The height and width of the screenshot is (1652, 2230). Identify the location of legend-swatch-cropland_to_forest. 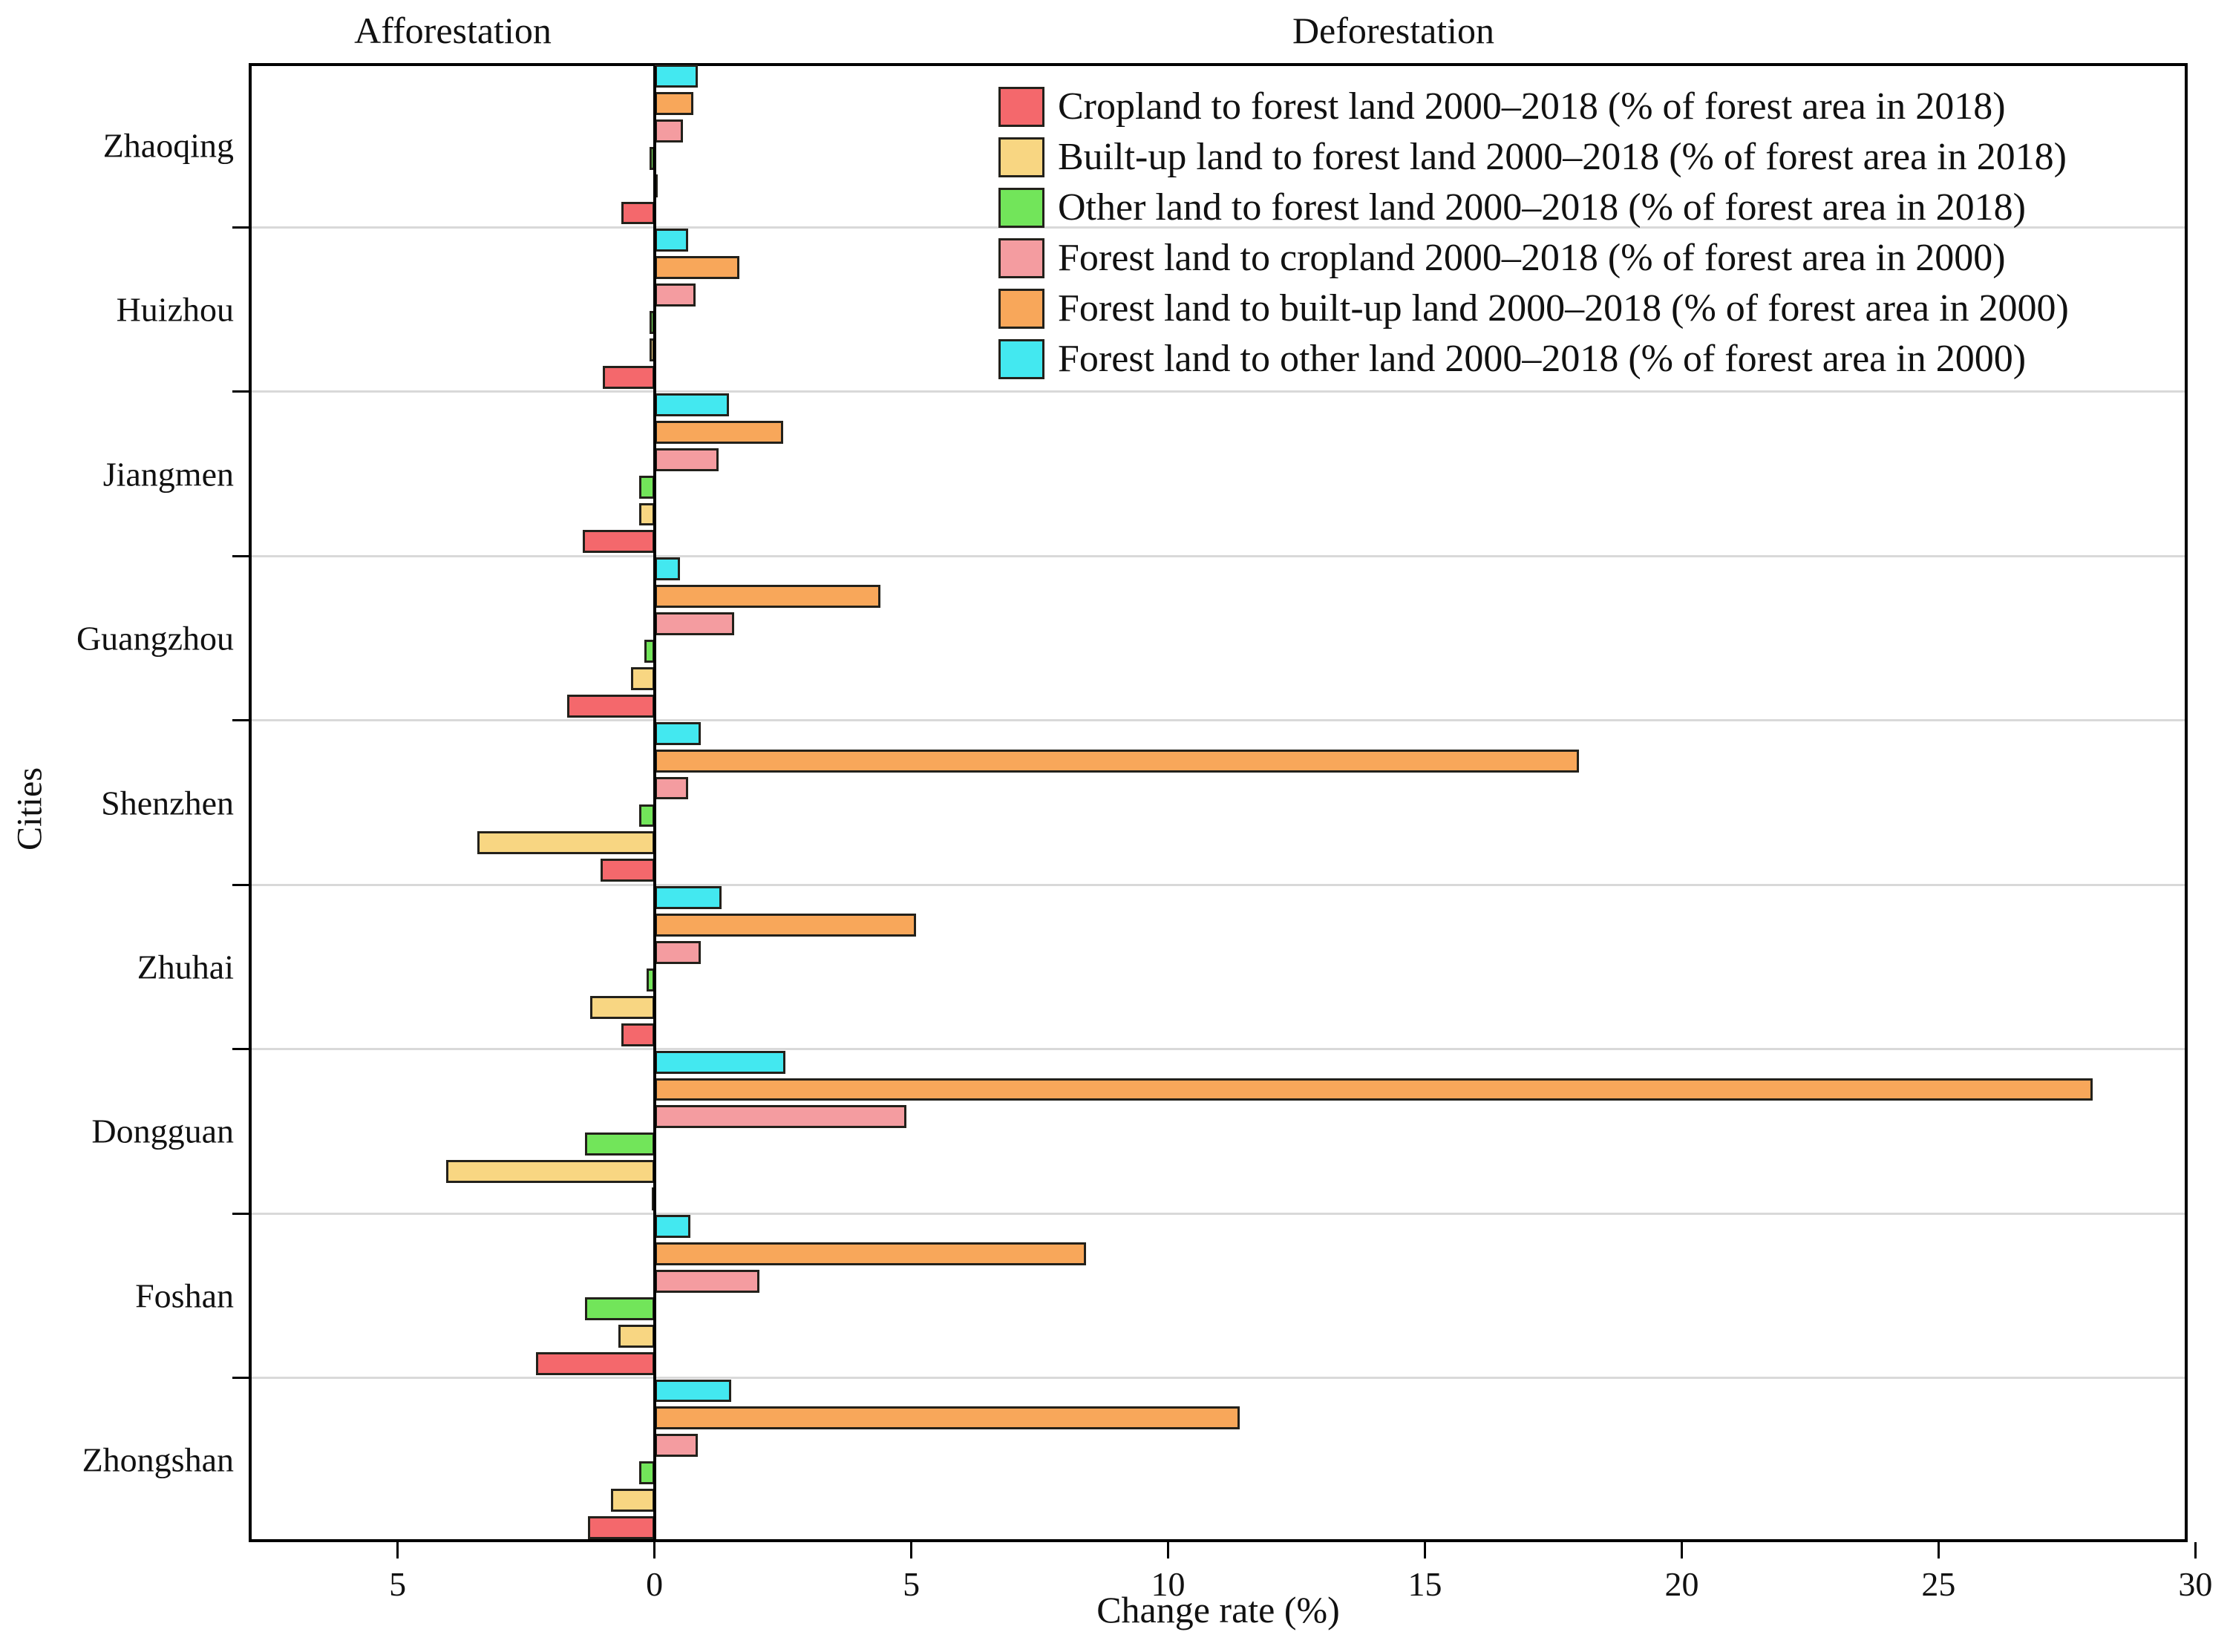
(1021, 107).